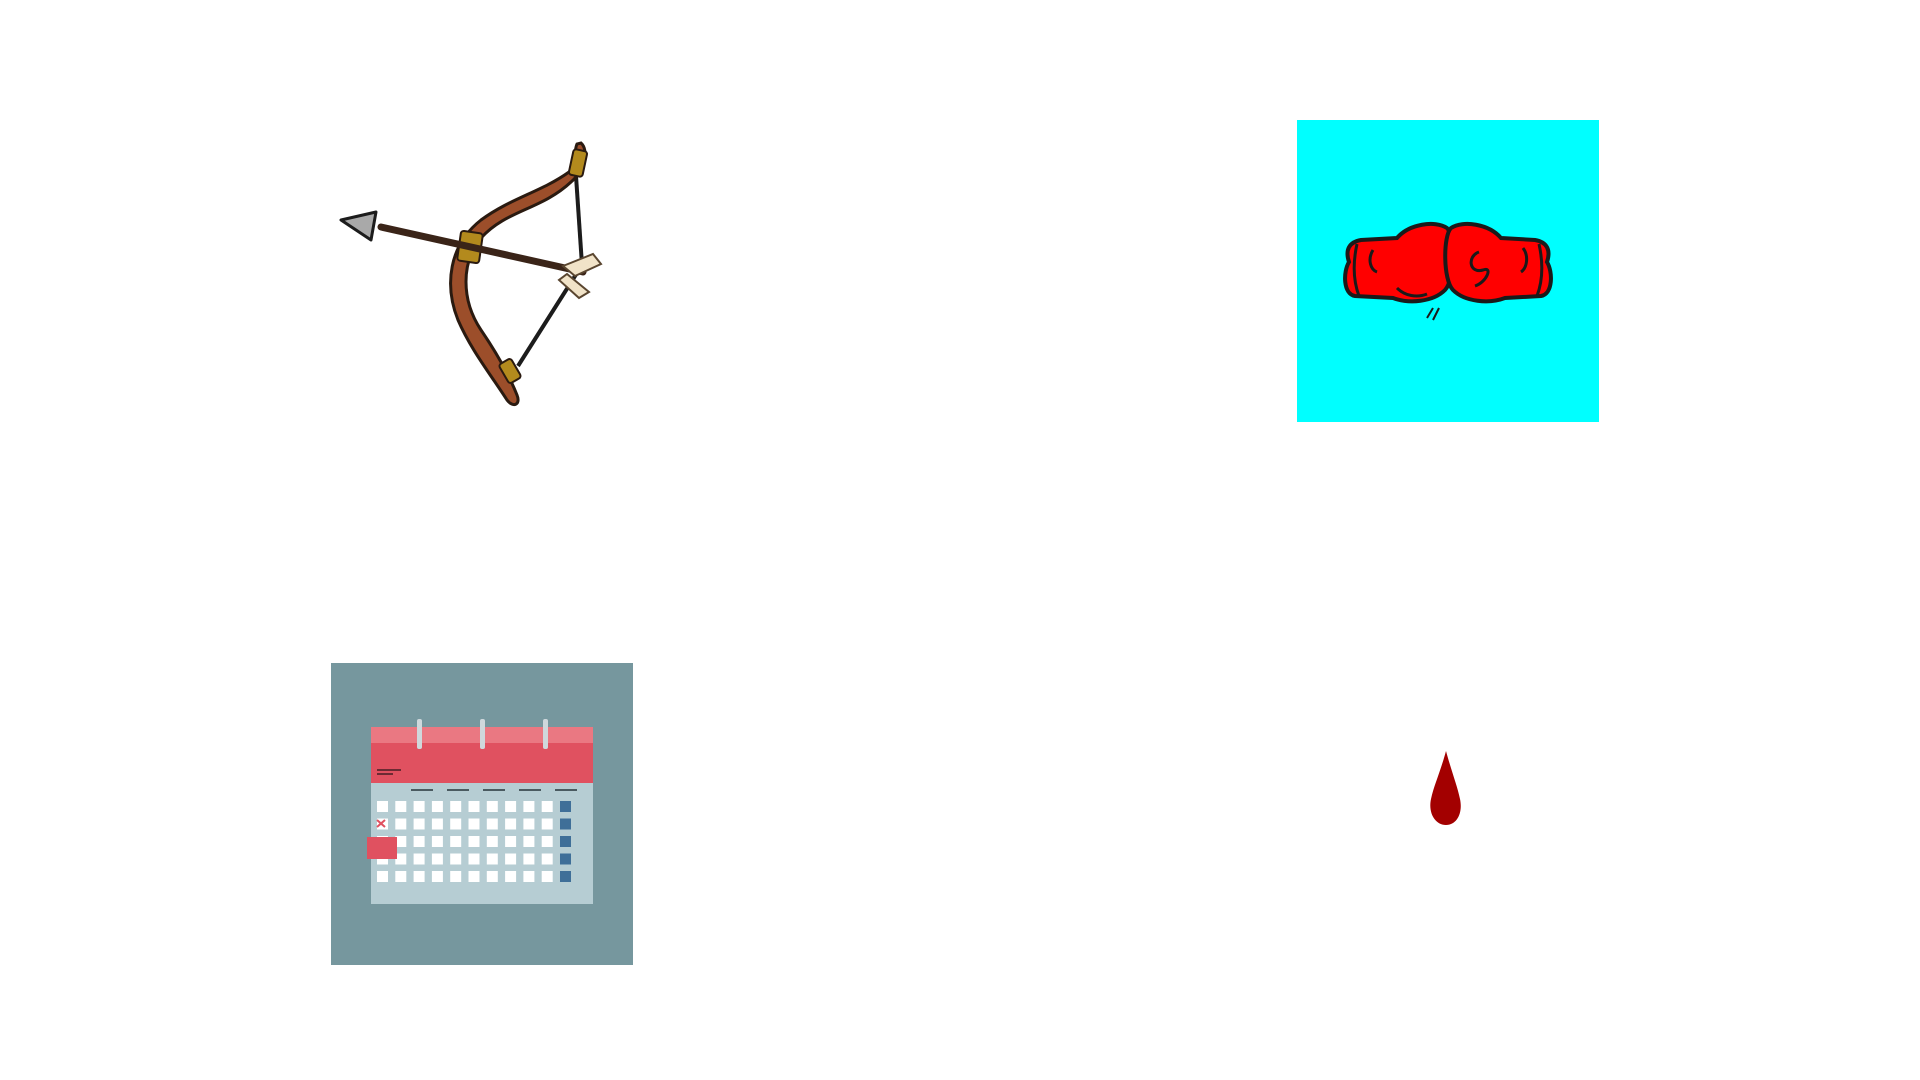 This screenshot has height=1080, width=1920. I want to click on blood-drop-tile, so click(1448, 814).